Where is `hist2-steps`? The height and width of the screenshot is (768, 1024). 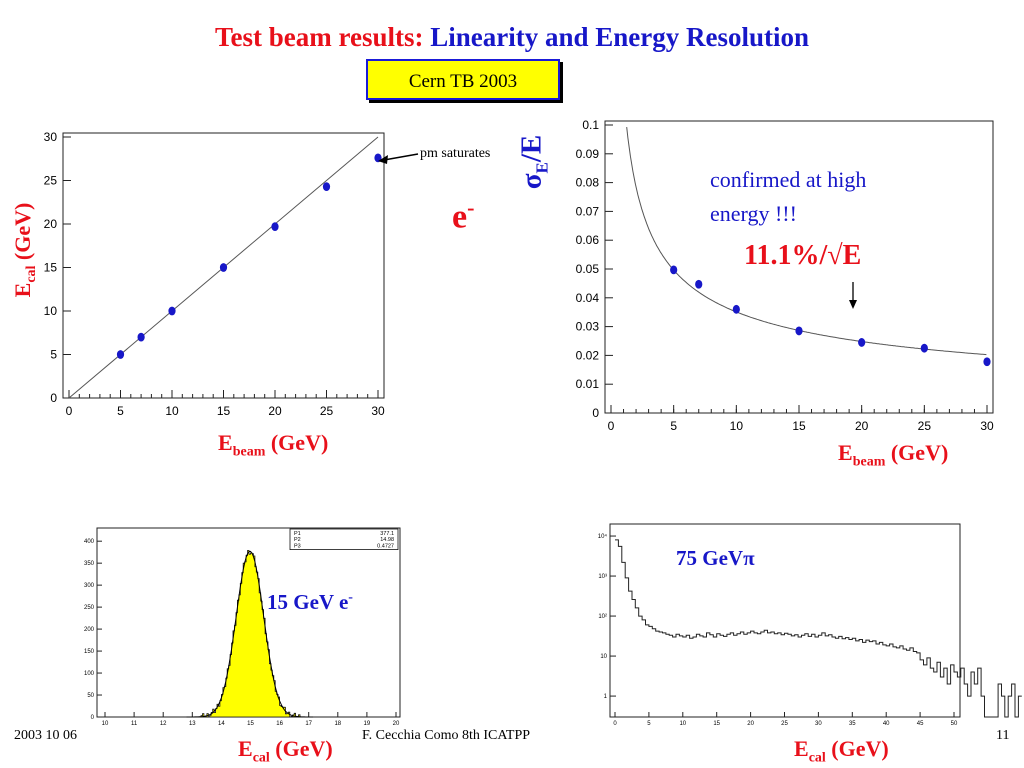 hist2-steps is located at coordinates (818, 628).